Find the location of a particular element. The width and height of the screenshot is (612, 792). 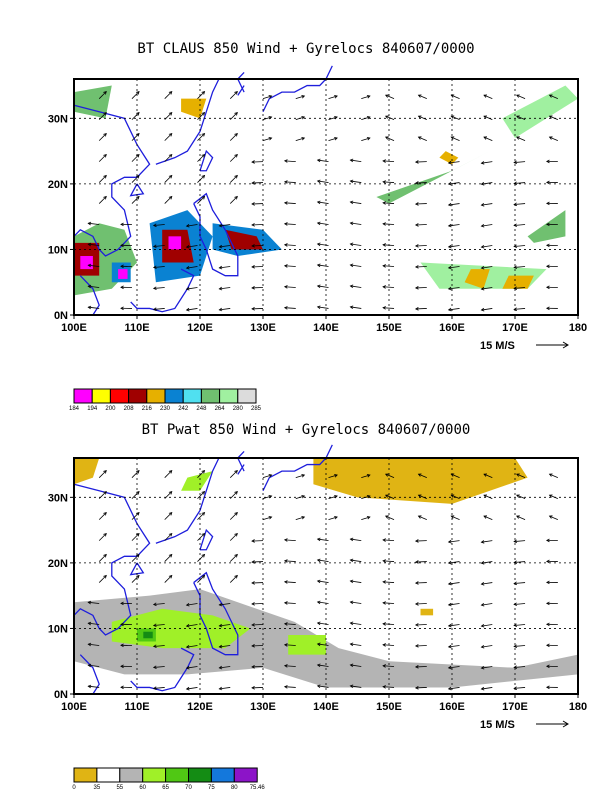

chart-2-colorbar-label: 65 is located at coordinates (165, 788).